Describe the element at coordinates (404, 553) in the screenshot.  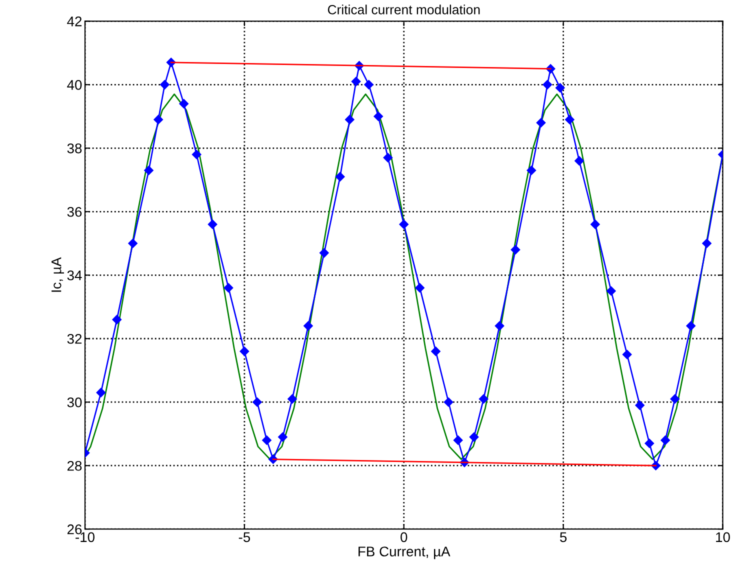
I see `x-axis-title: FB Current, µA` at that location.